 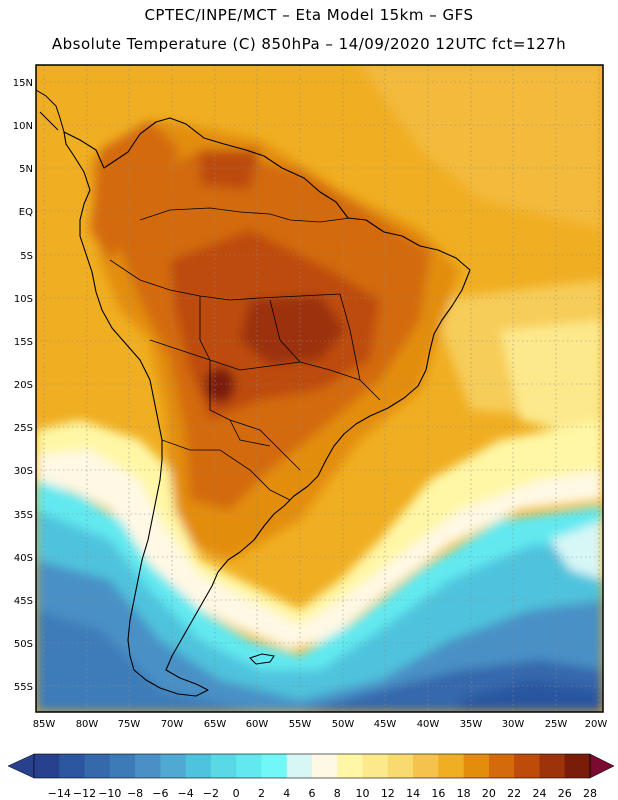 What do you see at coordinates (23, 428) in the screenshot?
I see `lat-label: 25S` at bounding box center [23, 428].